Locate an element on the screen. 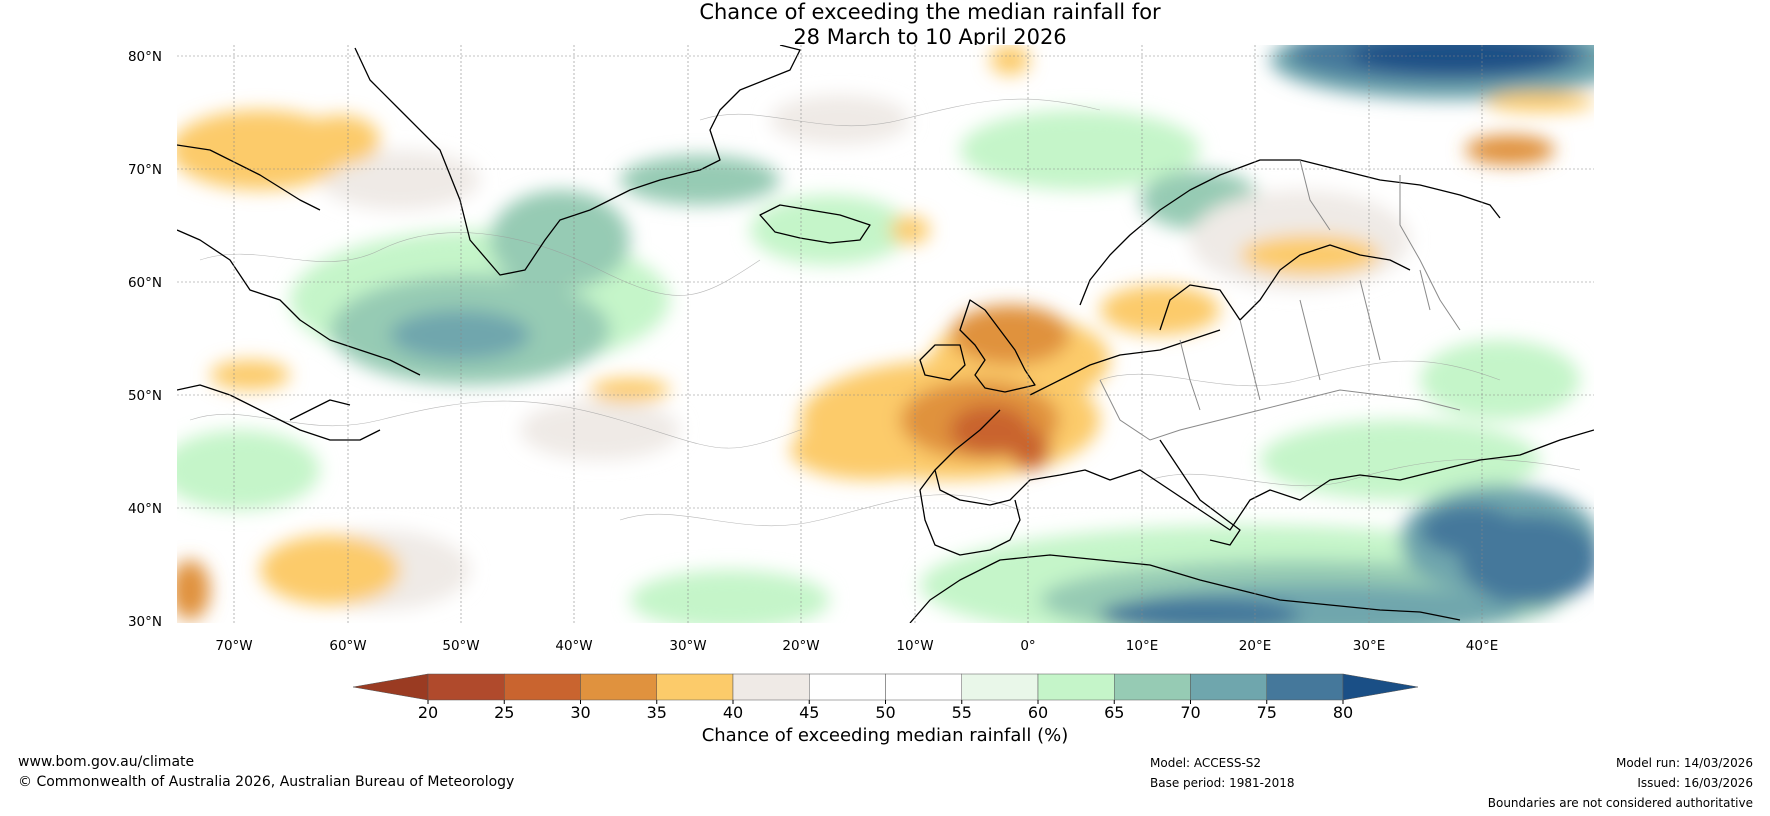 Image resolution: width=1770 pixels, height=816 pixels. lon-label: 70°W is located at coordinates (233, 646).